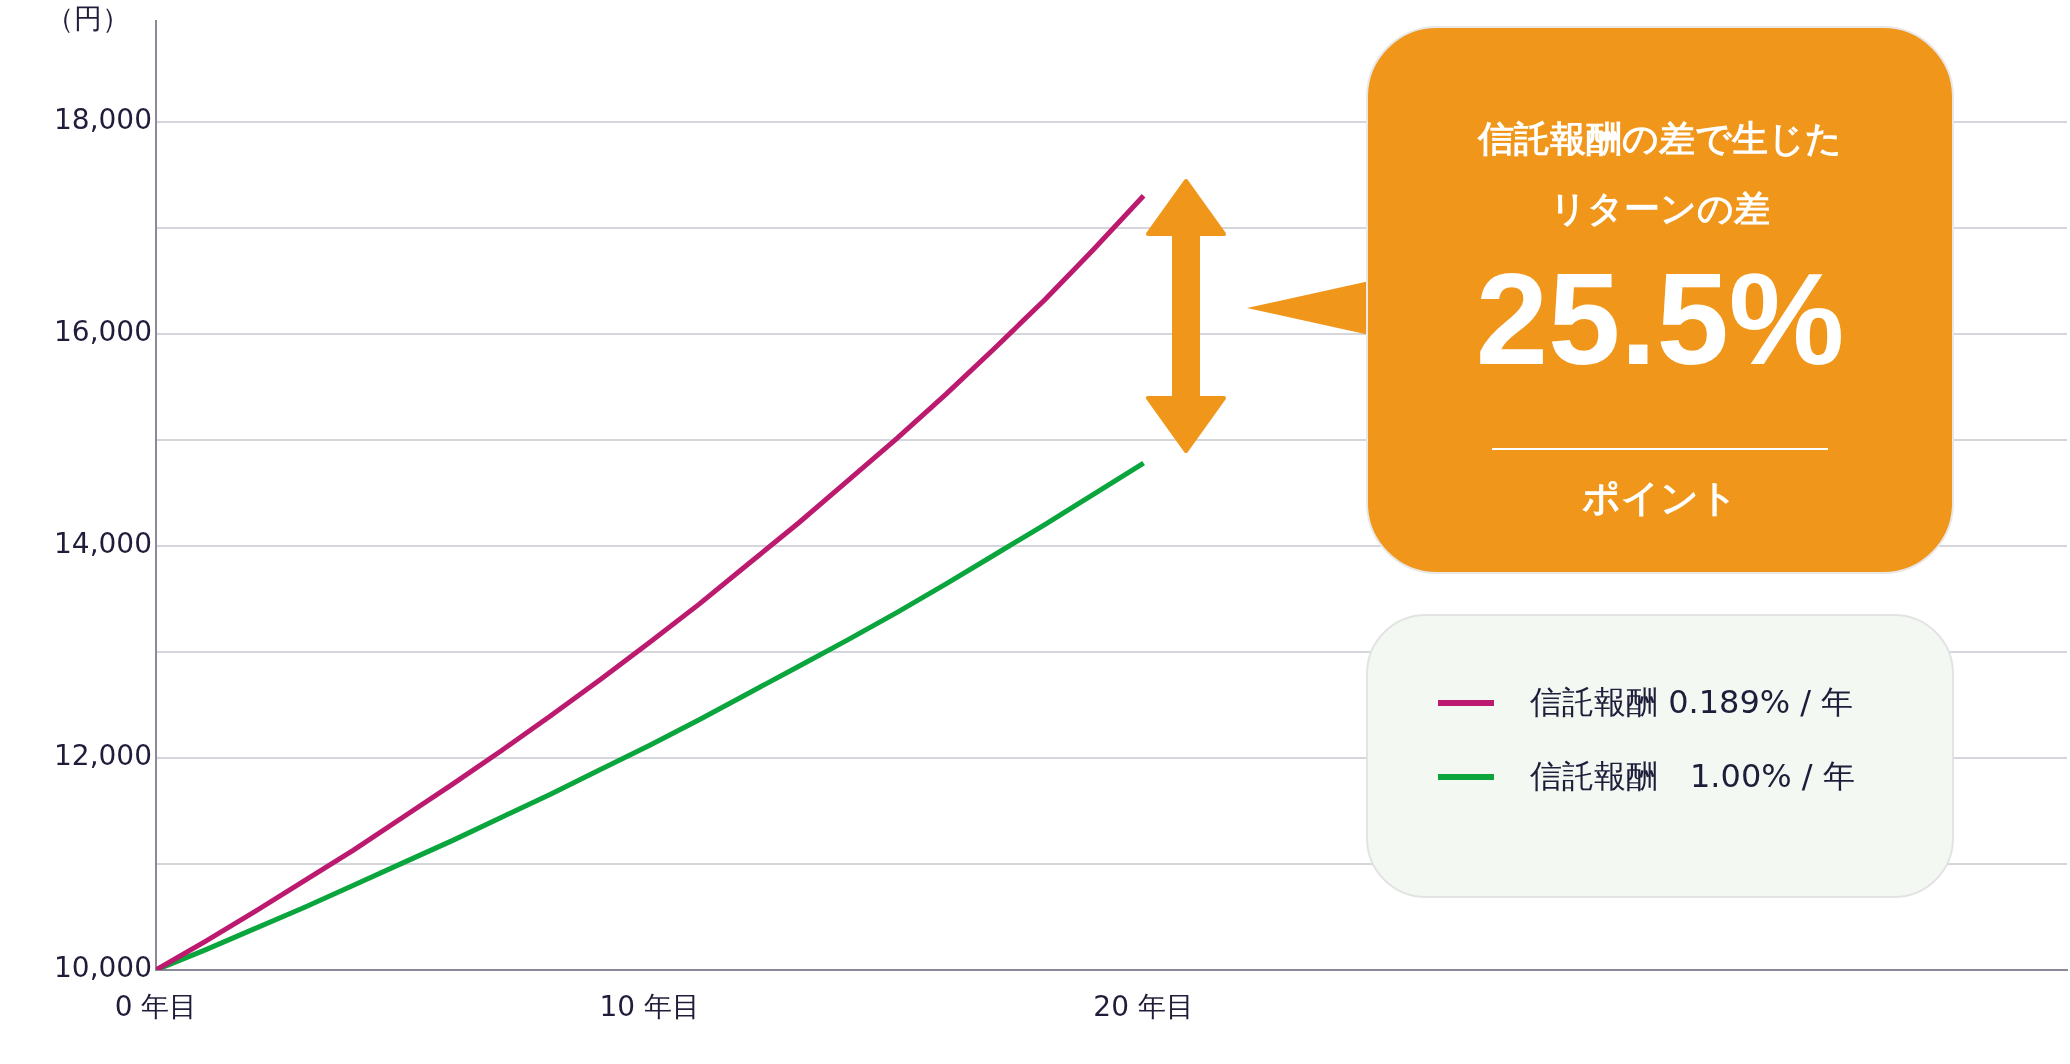 The height and width of the screenshot is (1064, 2070). Describe the element at coordinates (103, 331) in the screenshot. I see `y-tick-label: 16,000` at that location.